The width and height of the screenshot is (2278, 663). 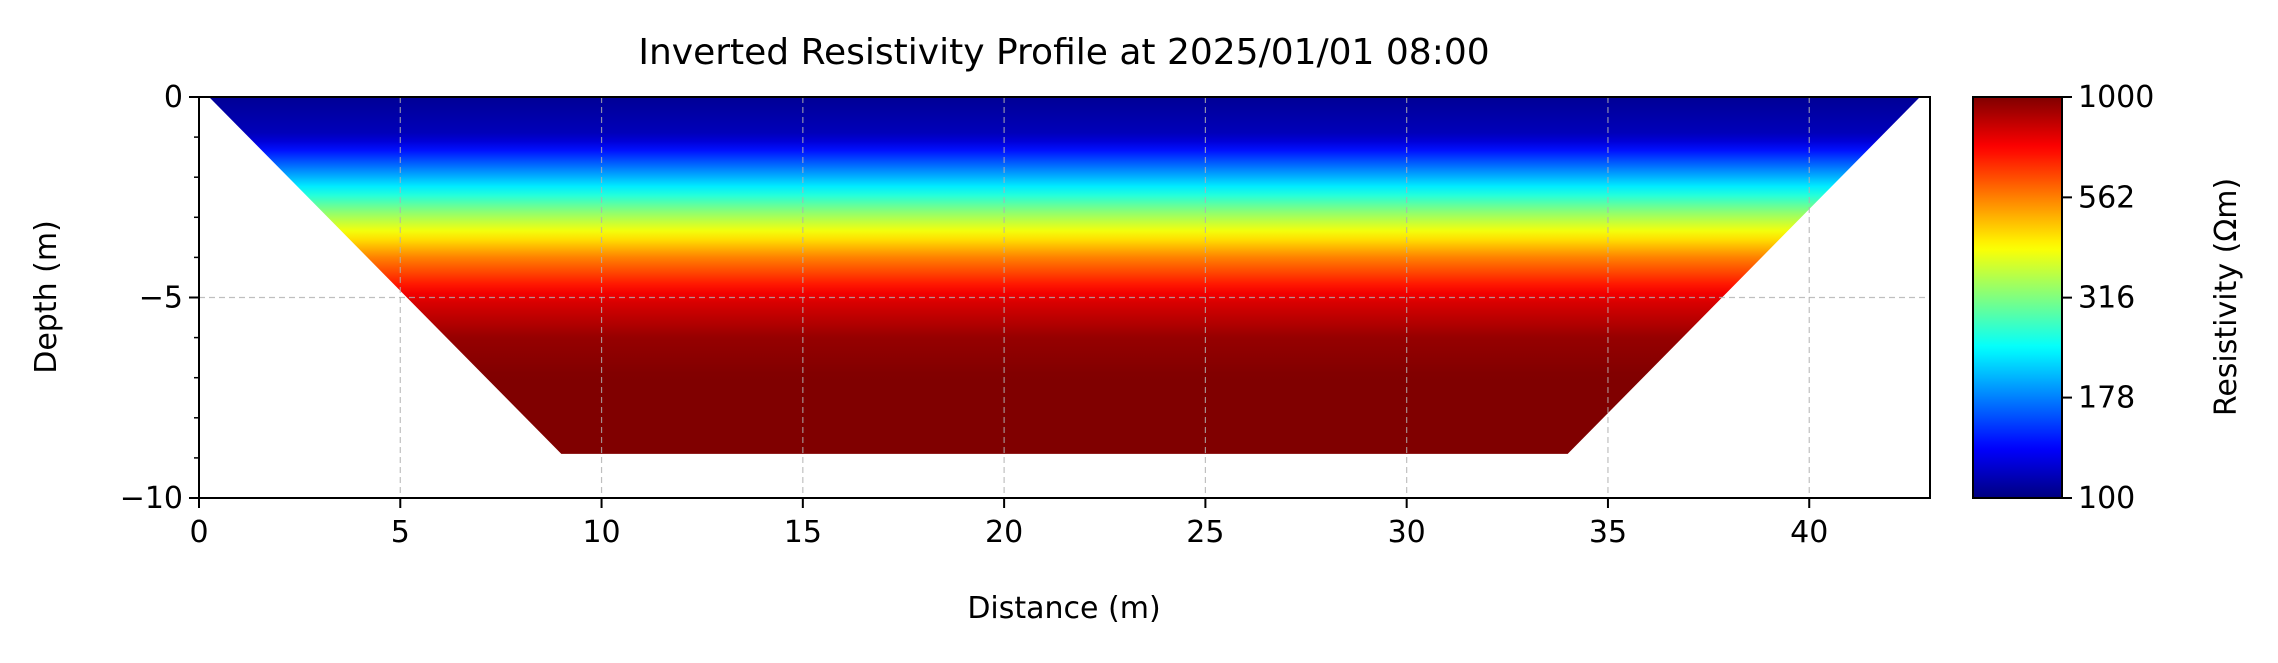 I want to click on colorbar-tick-label: 316, so click(x=2106, y=298).